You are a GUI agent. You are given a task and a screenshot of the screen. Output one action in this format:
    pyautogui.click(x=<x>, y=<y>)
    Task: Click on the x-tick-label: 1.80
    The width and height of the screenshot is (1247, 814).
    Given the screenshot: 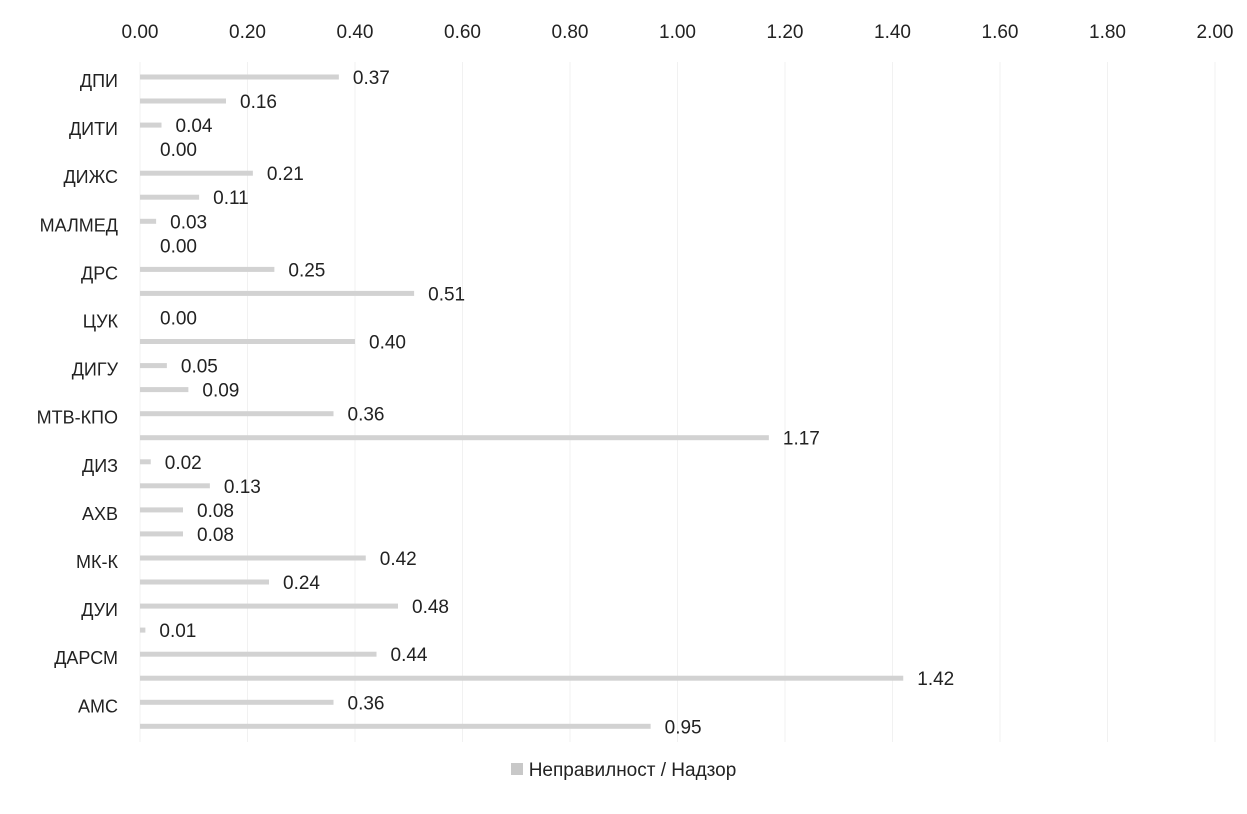 What is the action you would take?
    pyautogui.click(x=1107, y=32)
    